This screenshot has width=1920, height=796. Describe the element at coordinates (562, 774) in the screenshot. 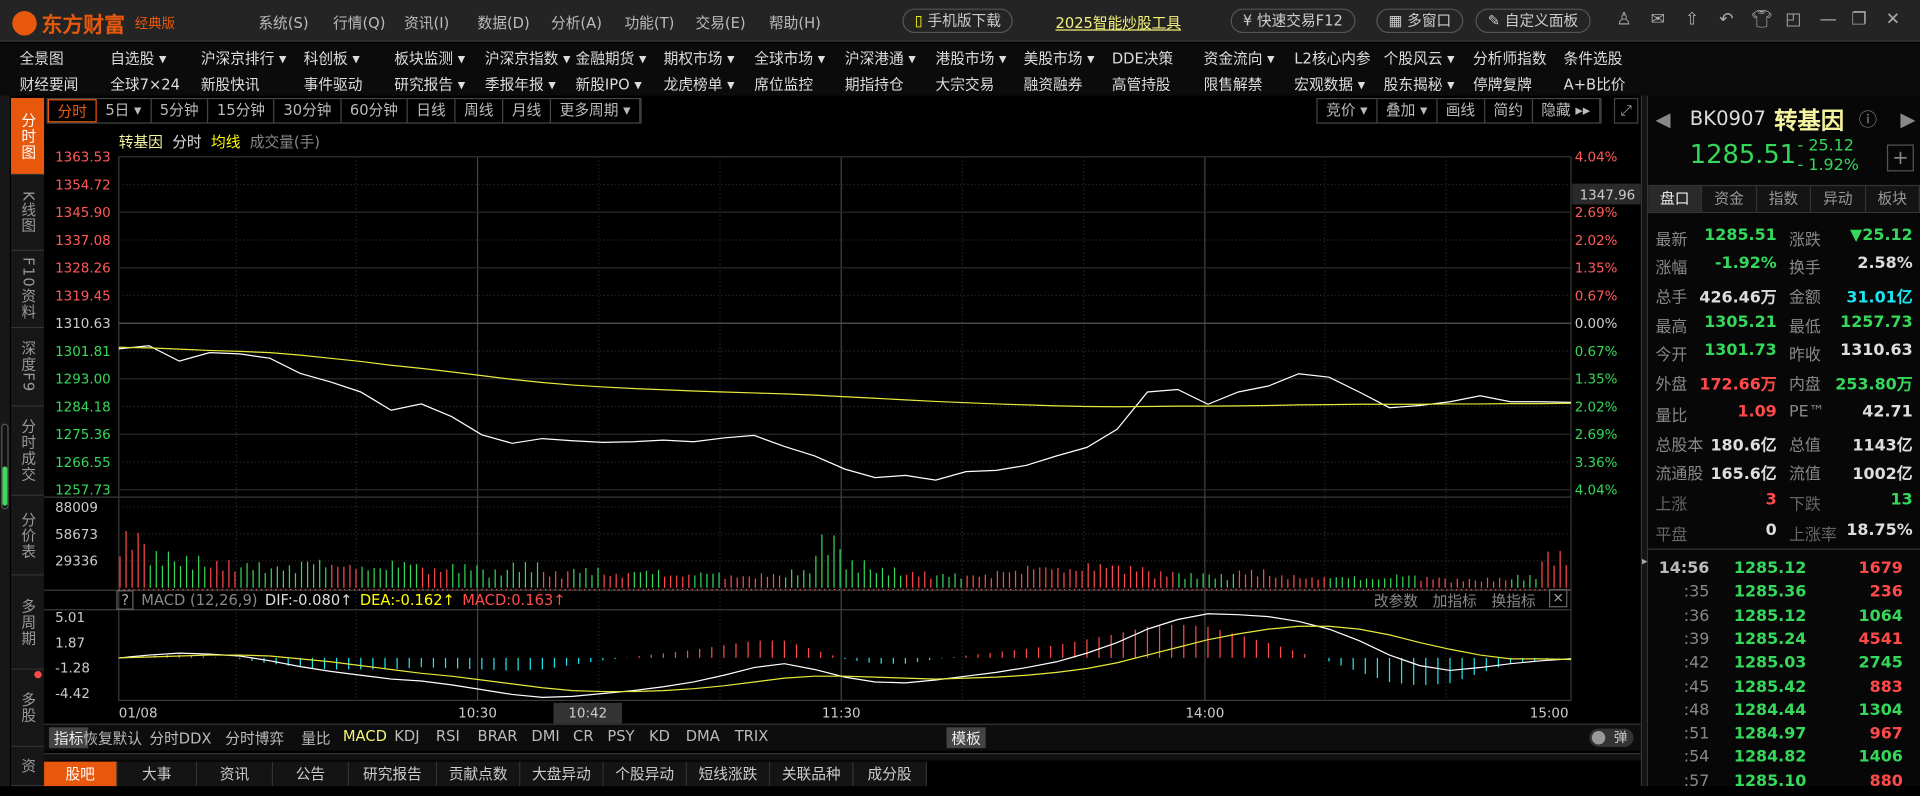

I see `bottom-tab: 大盘异动` at that location.